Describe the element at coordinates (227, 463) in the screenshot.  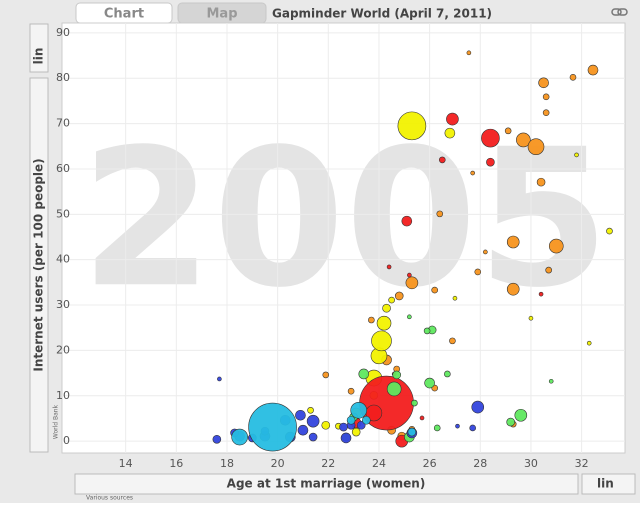
I see `x-tick-label: 18` at that location.